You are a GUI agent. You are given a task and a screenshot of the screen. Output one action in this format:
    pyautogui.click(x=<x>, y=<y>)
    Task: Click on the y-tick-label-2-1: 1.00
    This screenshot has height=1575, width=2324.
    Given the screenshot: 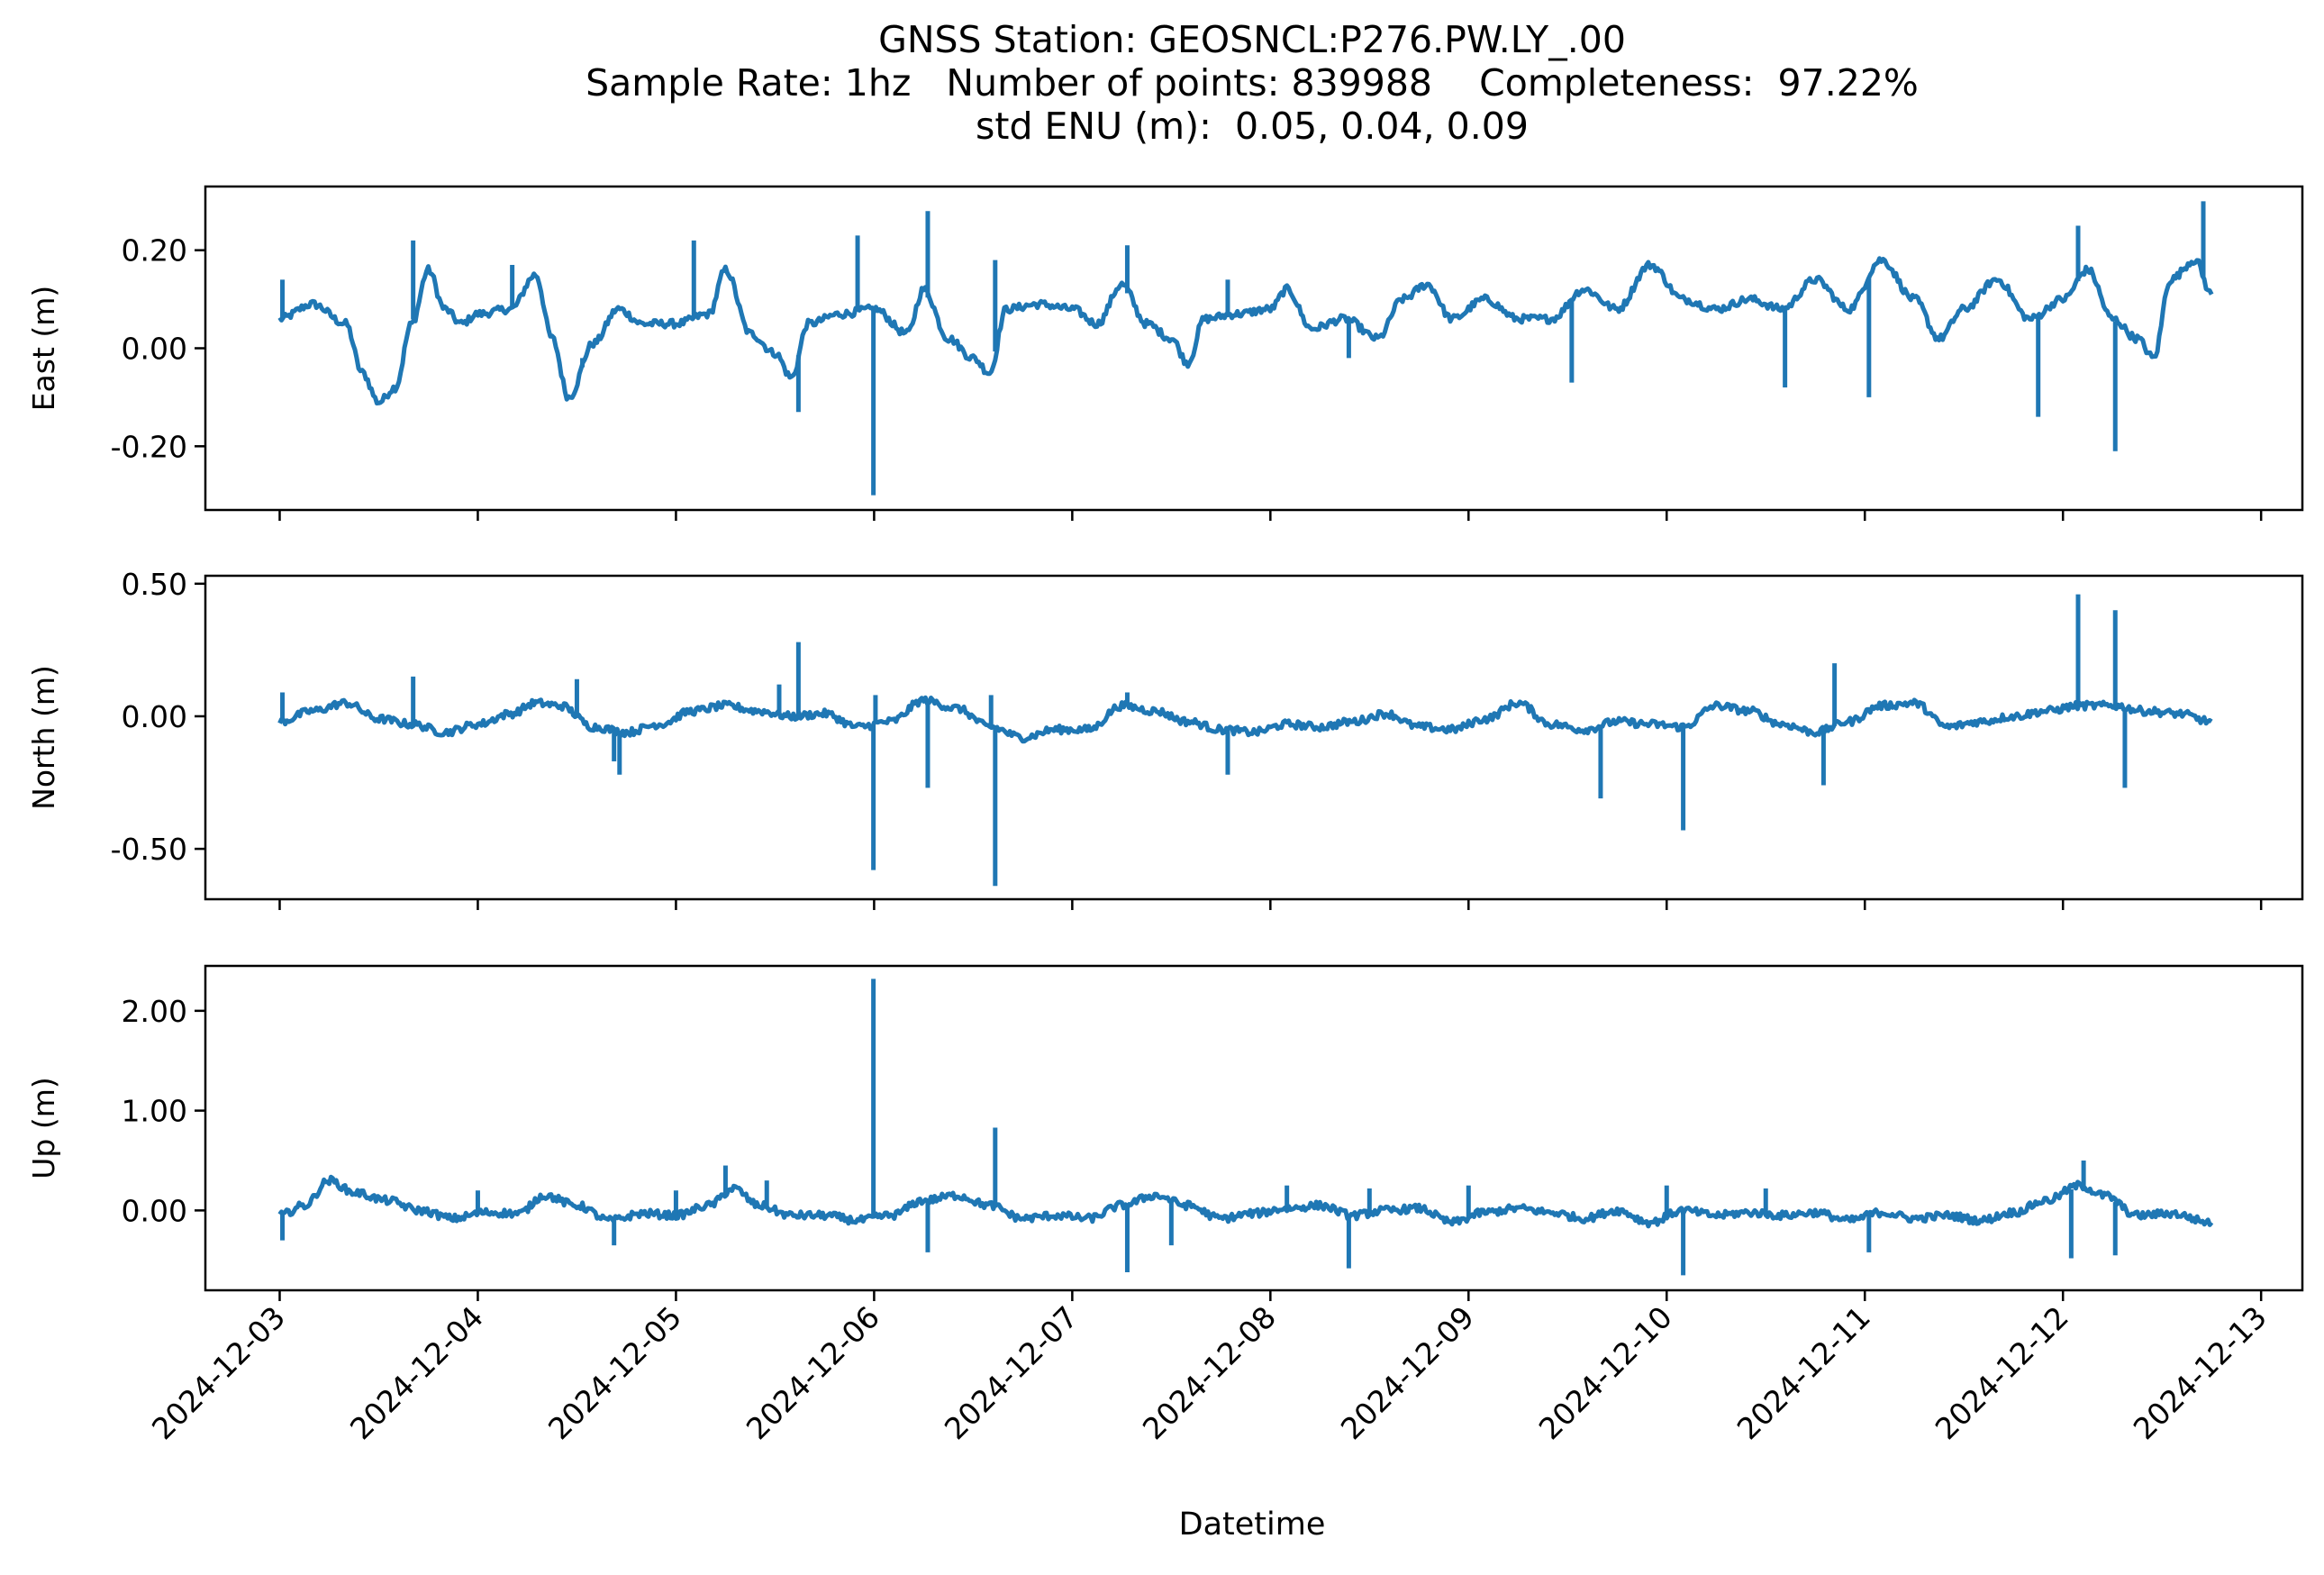 What is the action you would take?
    pyautogui.click(x=155, y=1111)
    